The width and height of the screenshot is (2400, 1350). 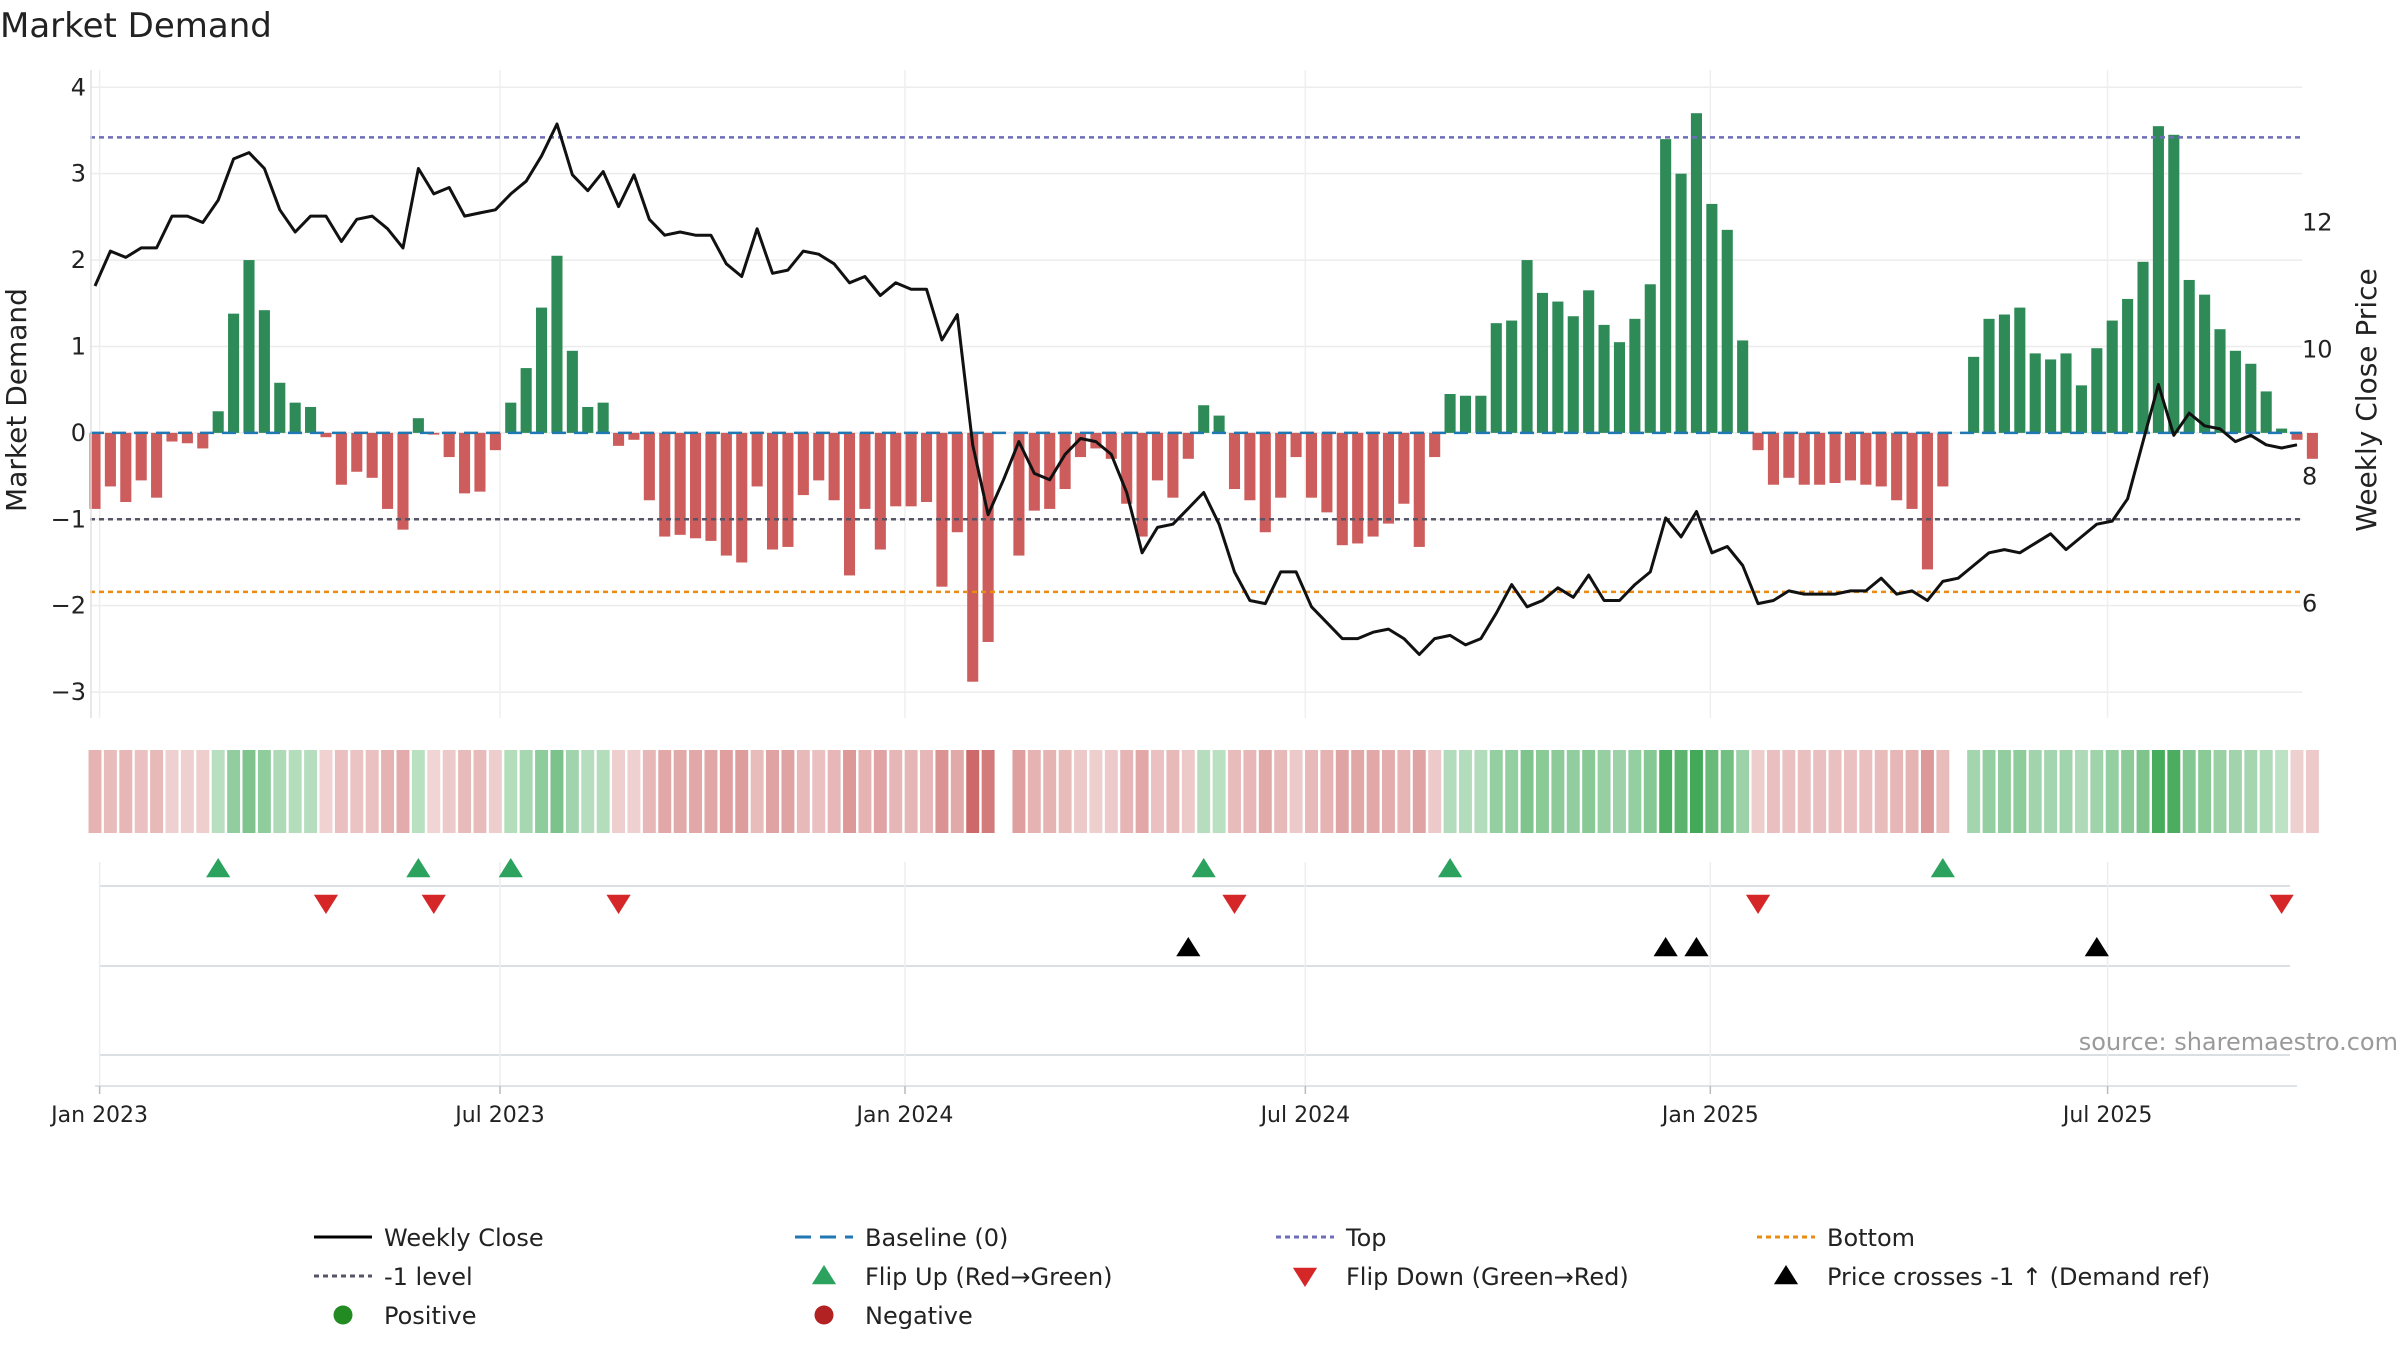 I want to click on y-tick-left: 4, so click(x=78, y=87).